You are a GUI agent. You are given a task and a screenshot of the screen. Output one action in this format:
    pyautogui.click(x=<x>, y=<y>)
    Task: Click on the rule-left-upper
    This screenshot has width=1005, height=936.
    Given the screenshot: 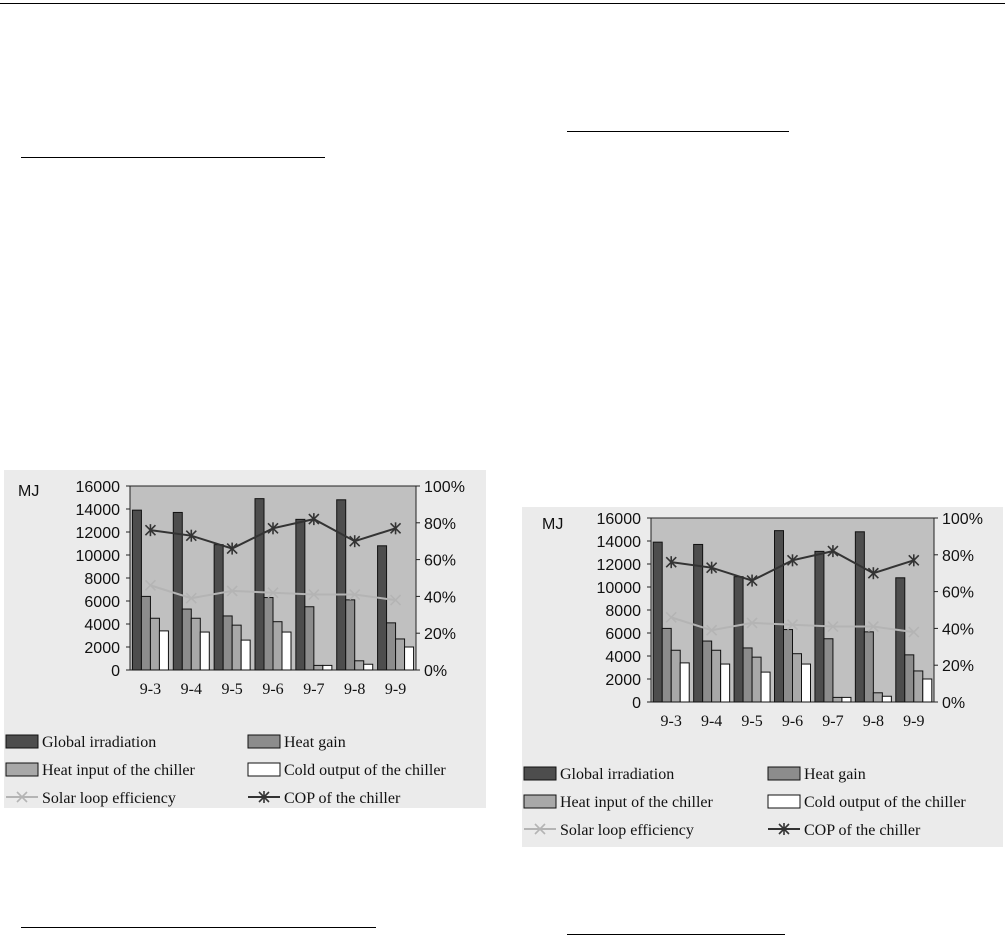 What is the action you would take?
    pyautogui.click(x=173, y=157)
    